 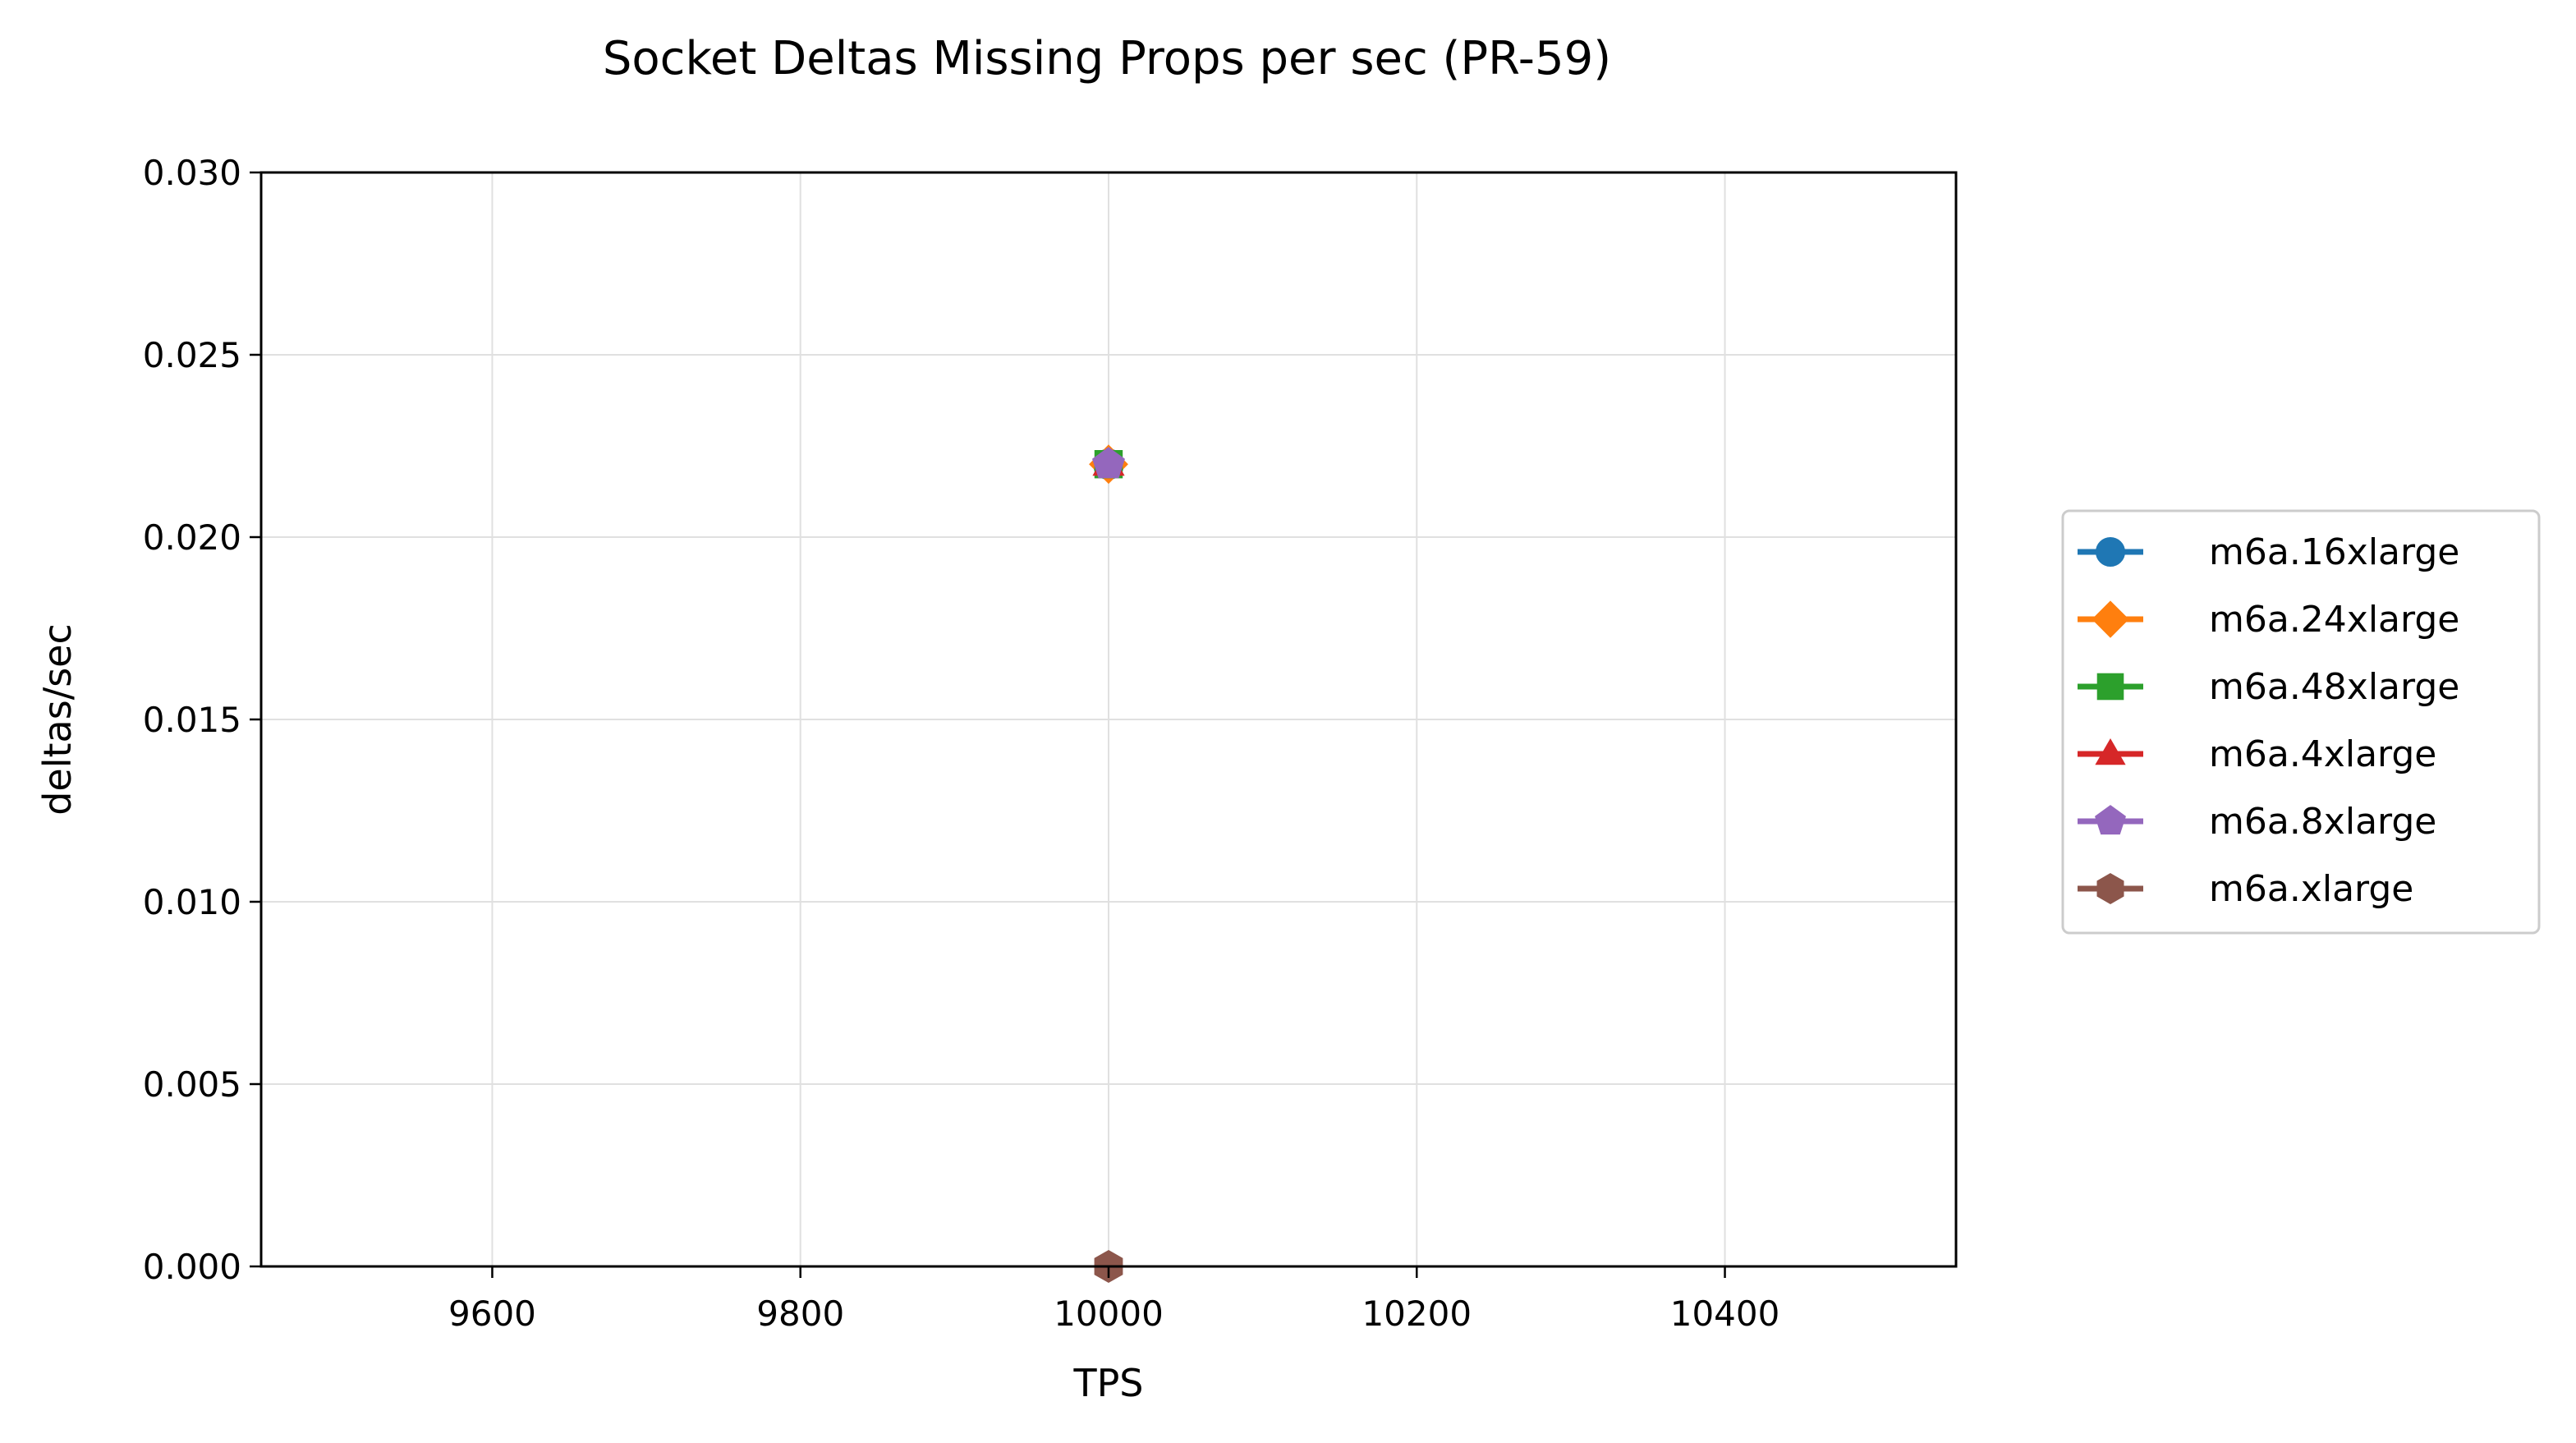 I want to click on y-axis-label: deltas/sec, so click(x=57, y=719).